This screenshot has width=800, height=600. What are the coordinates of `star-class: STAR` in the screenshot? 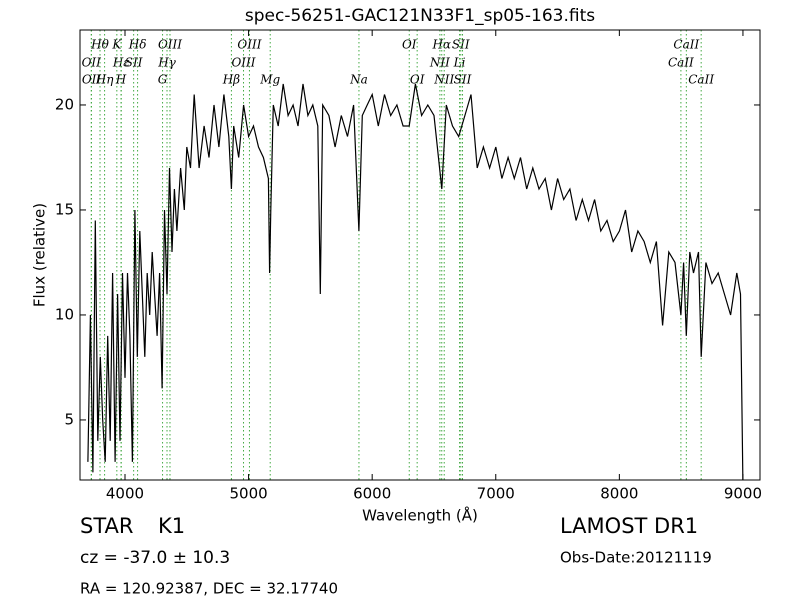 It's located at (106, 526).